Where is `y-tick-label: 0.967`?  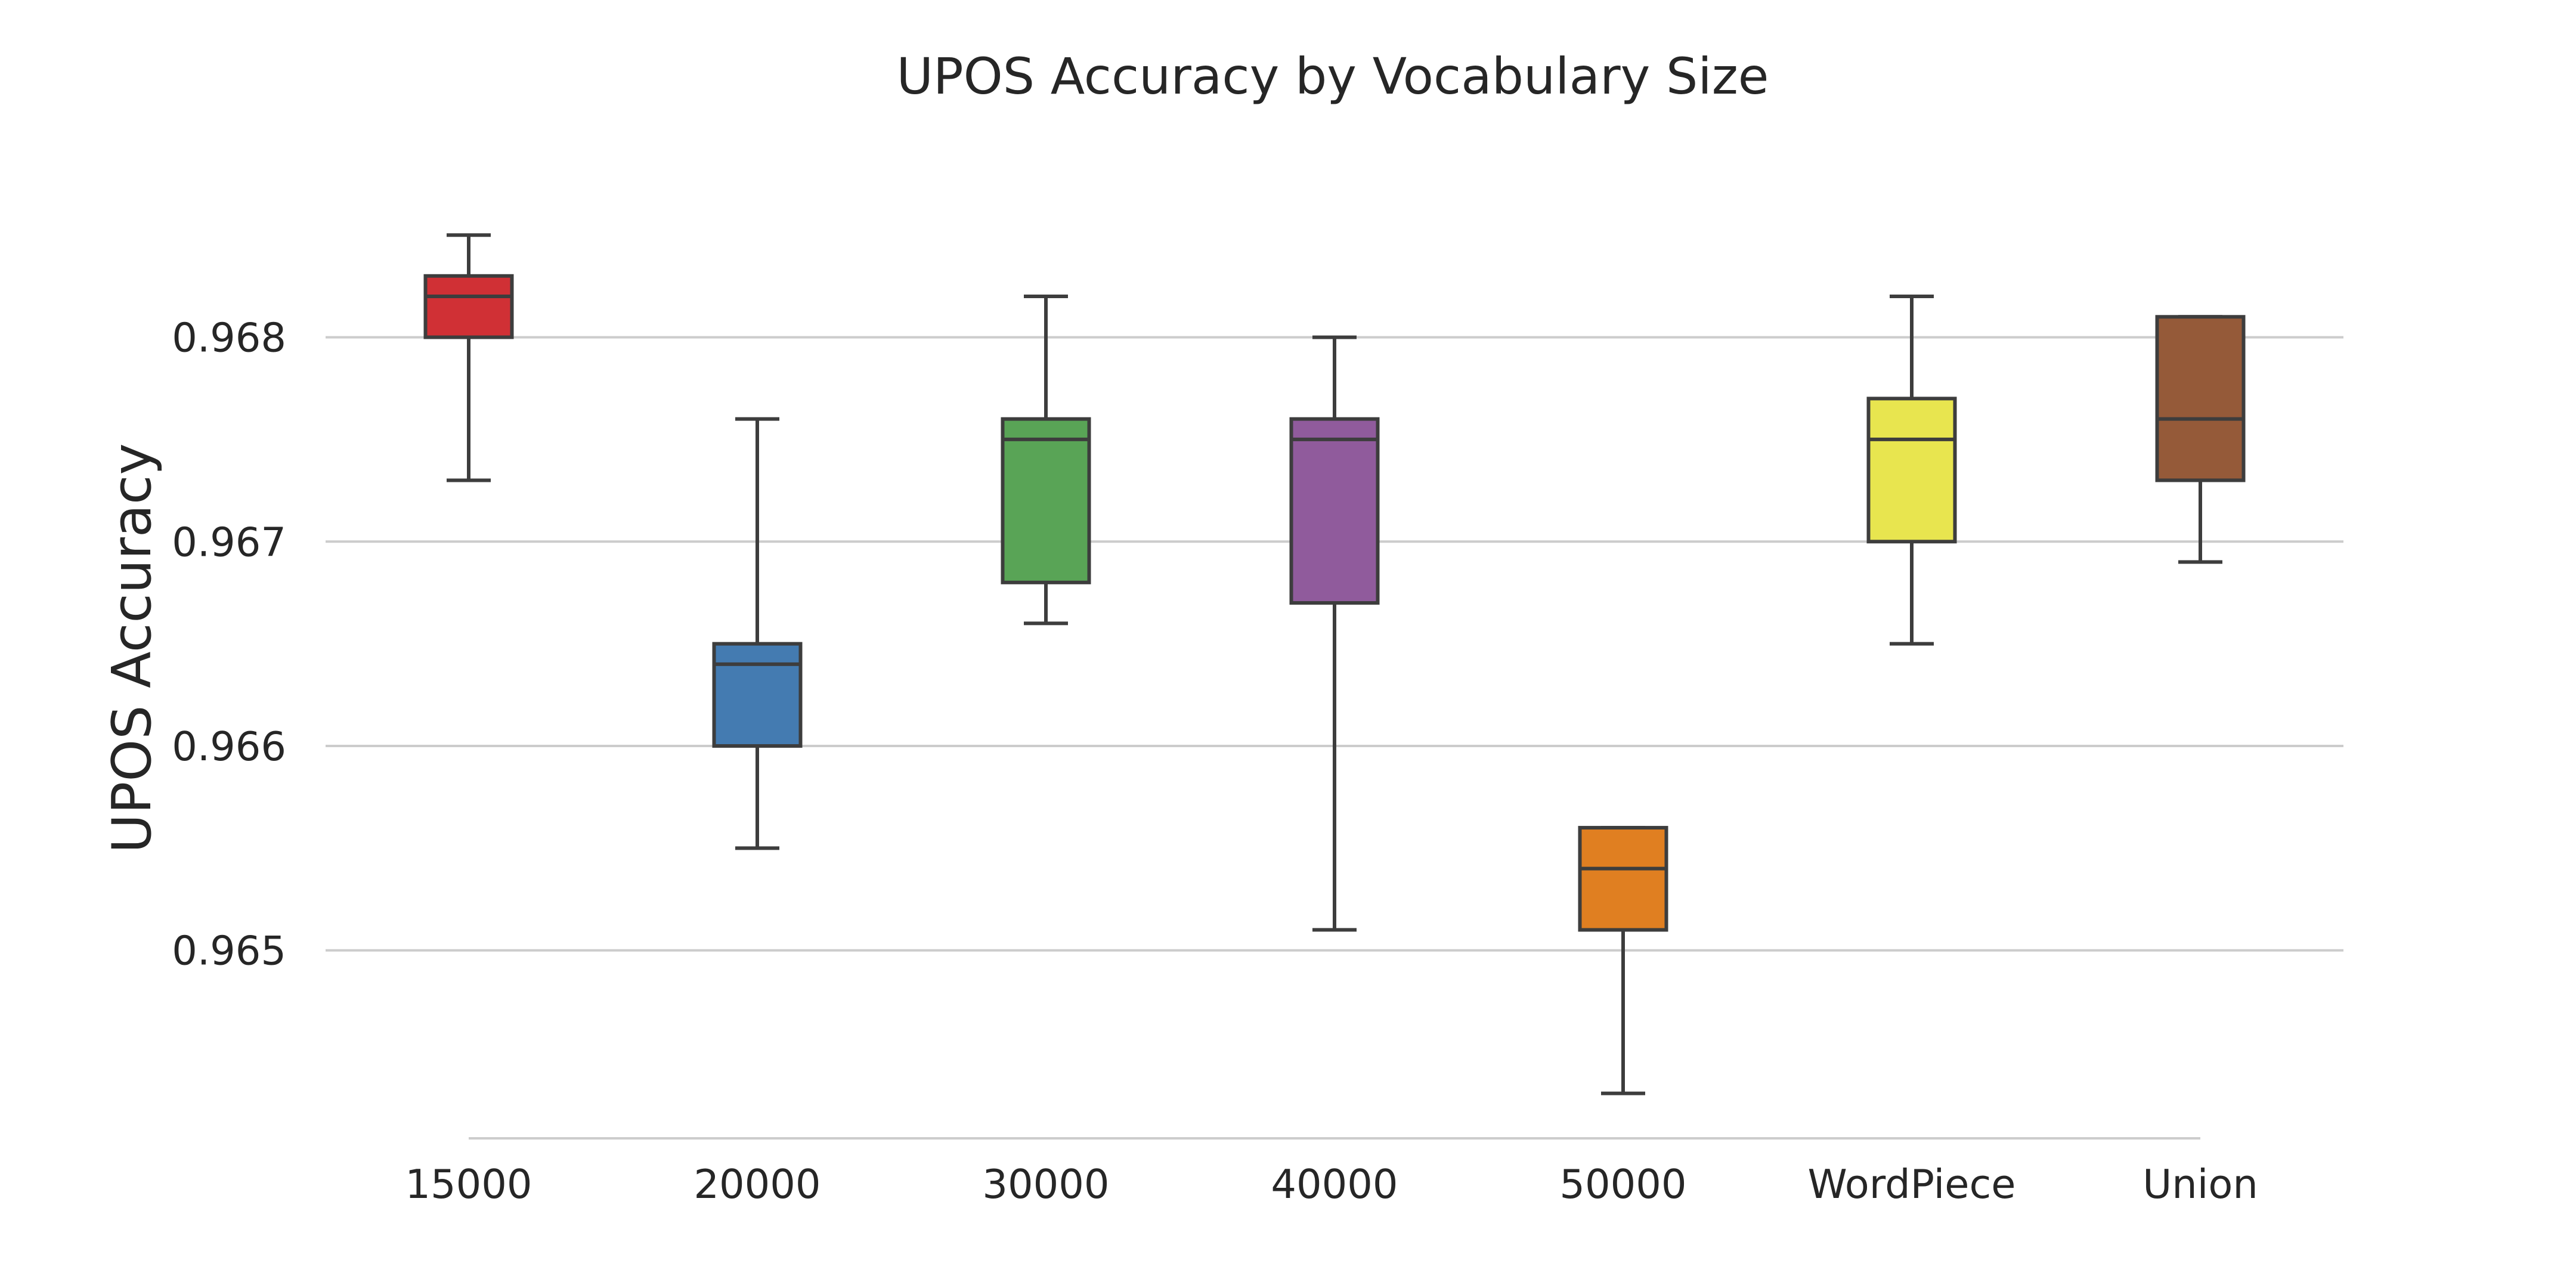 y-tick-label: 0.967 is located at coordinates (229, 542).